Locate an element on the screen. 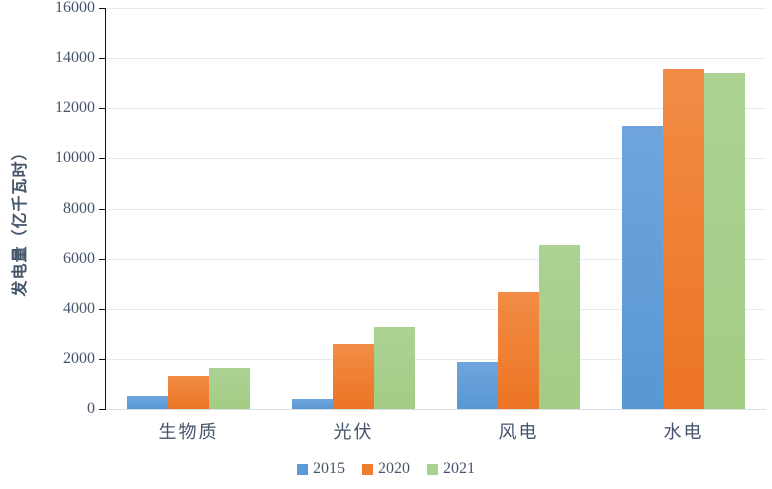 Image resolution: width=772 pixels, height=489 pixels. bar-2015-wind is located at coordinates (477, 385).